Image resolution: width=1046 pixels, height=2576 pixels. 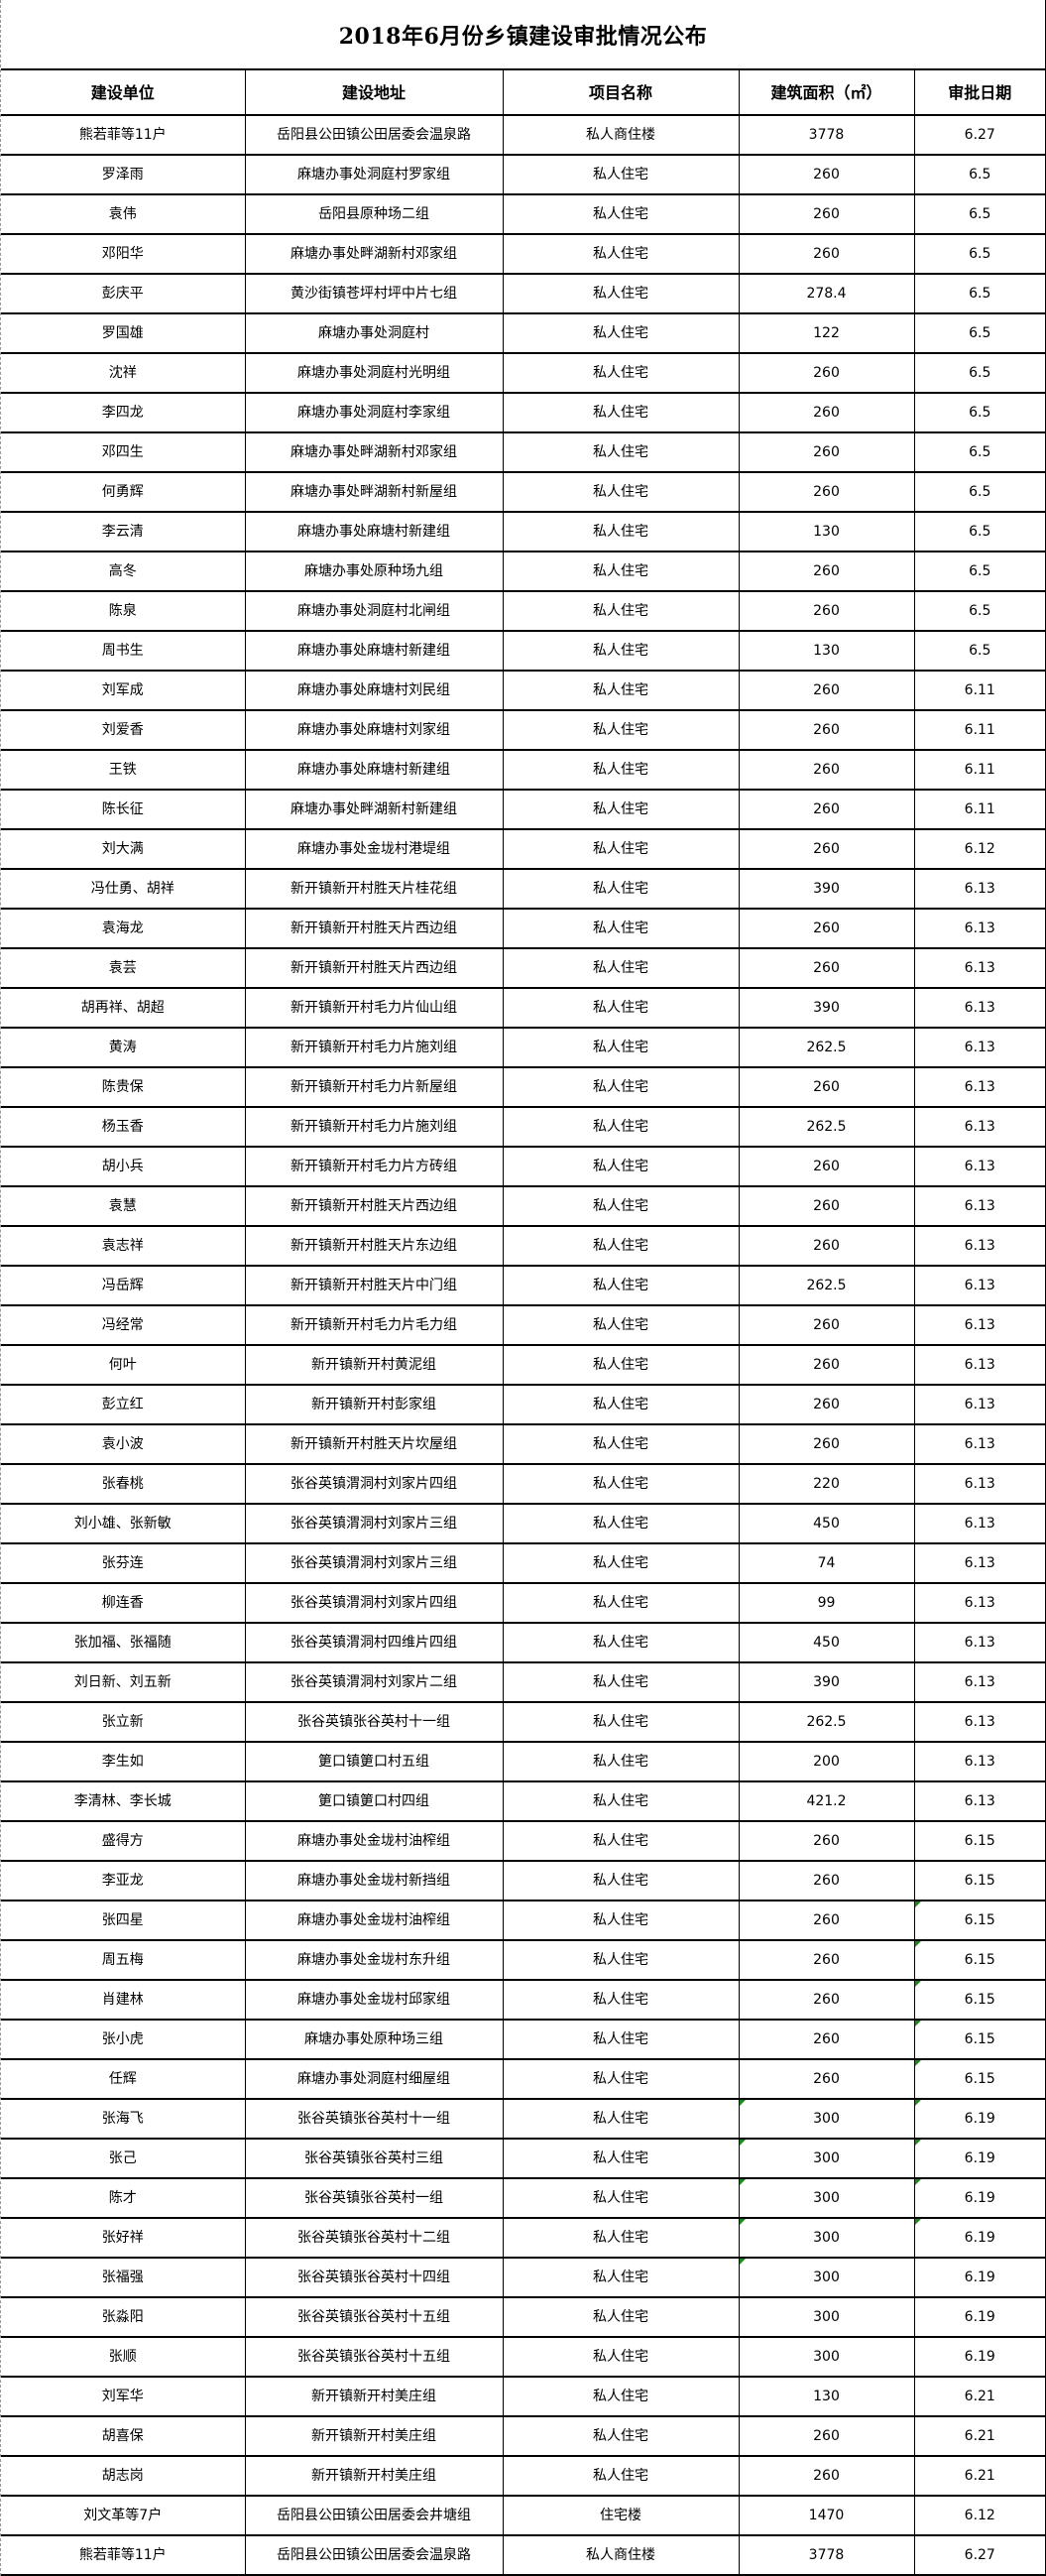 I want to click on area-cell: 262.5, so click(x=826, y=1127).